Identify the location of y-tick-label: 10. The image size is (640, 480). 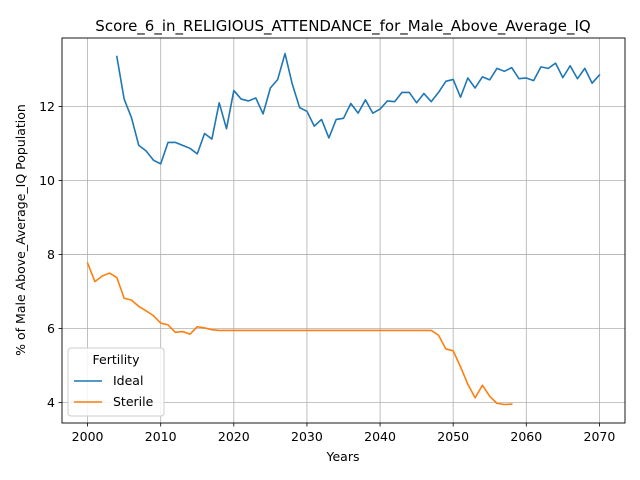
(47, 180).